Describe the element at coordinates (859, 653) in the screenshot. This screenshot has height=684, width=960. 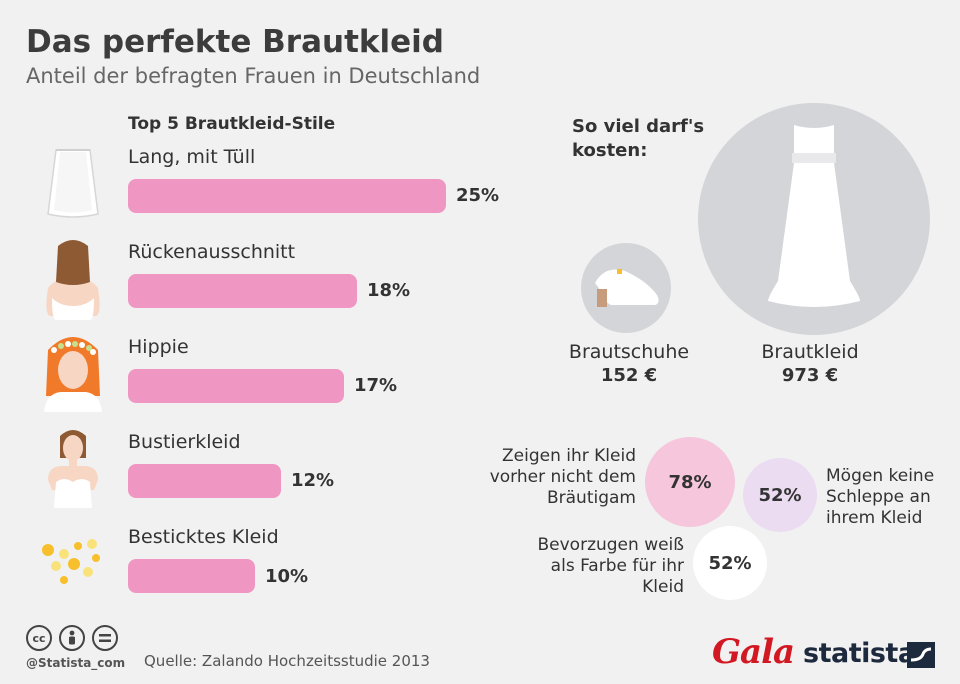
I see `statista-logo: statista` at that location.